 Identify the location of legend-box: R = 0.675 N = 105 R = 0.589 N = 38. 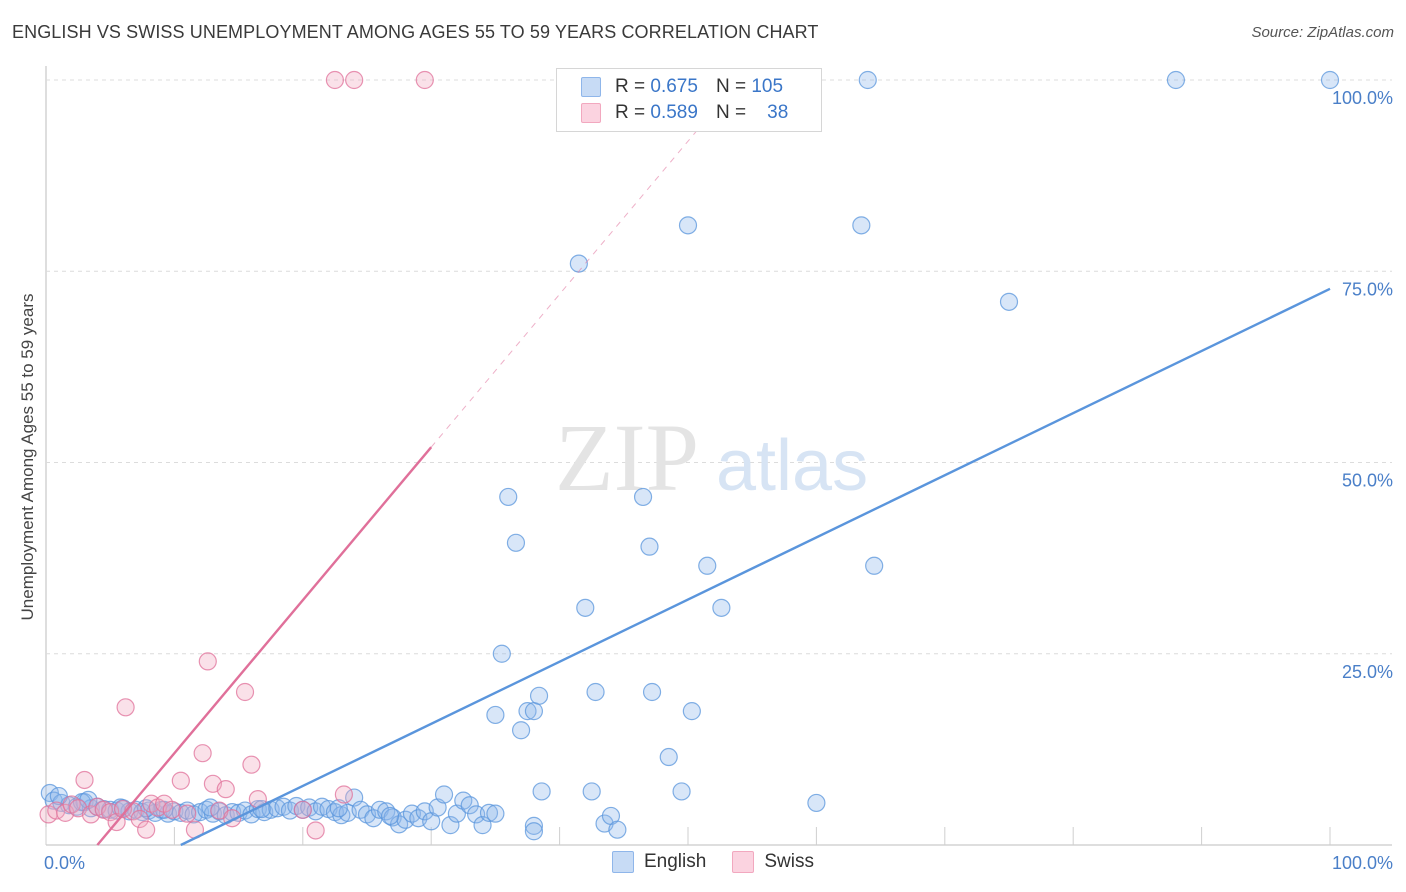
(689, 100).